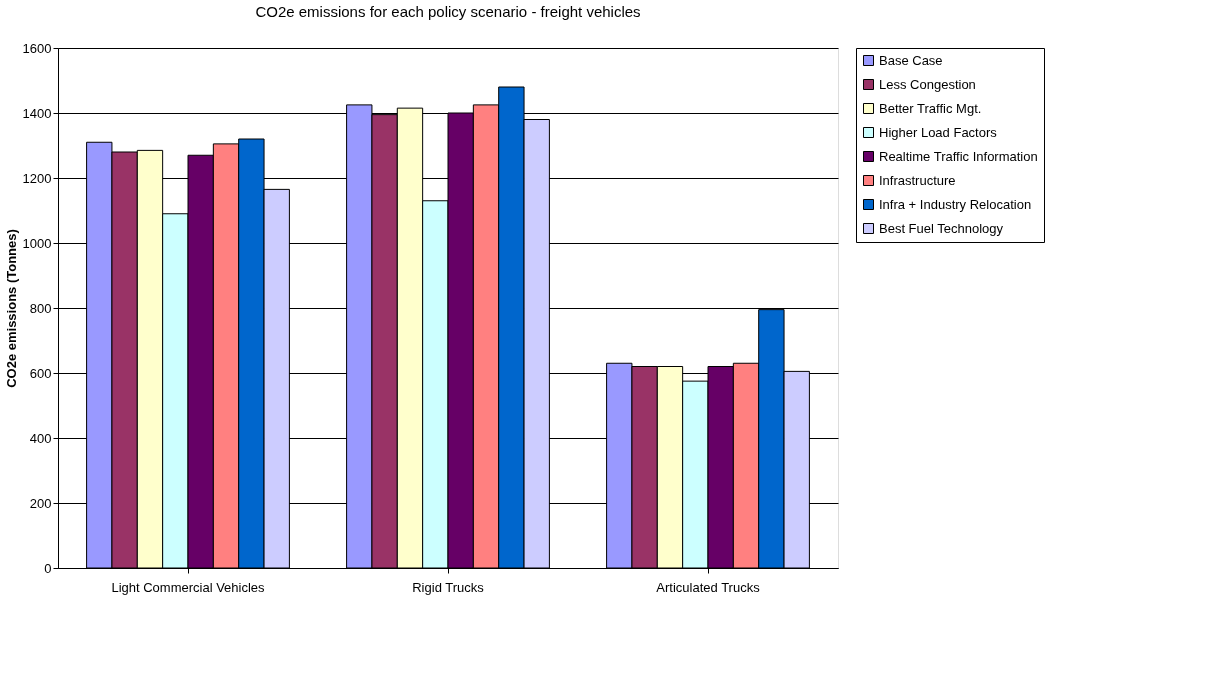 This screenshot has height=694, width=1227. Describe the element at coordinates (448, 11) in the screenshot. I see `chart-title: CO2e emissions for each policy scenario - freight vehicles` at that location.